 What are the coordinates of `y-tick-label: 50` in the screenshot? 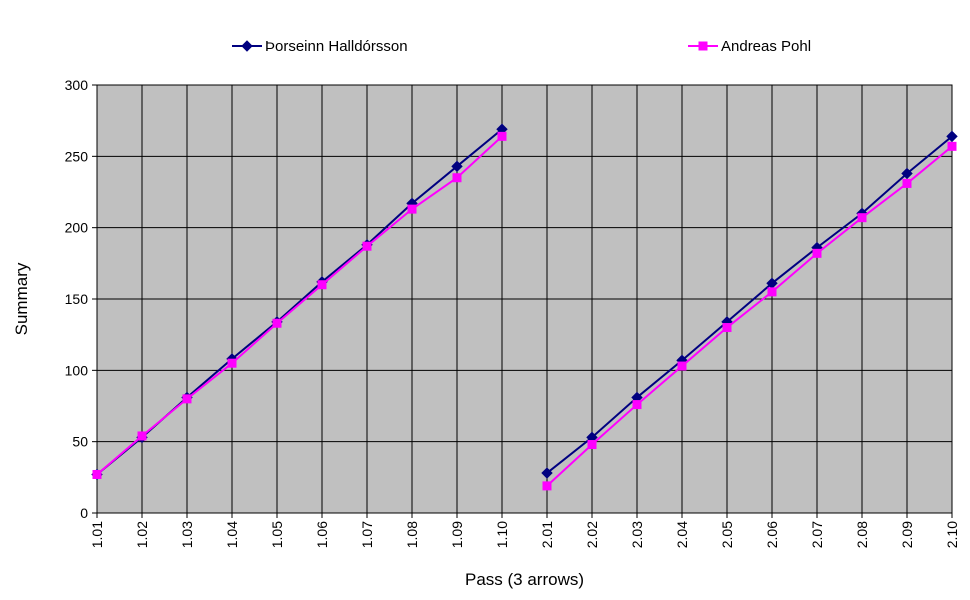 It's located at (80, 442).